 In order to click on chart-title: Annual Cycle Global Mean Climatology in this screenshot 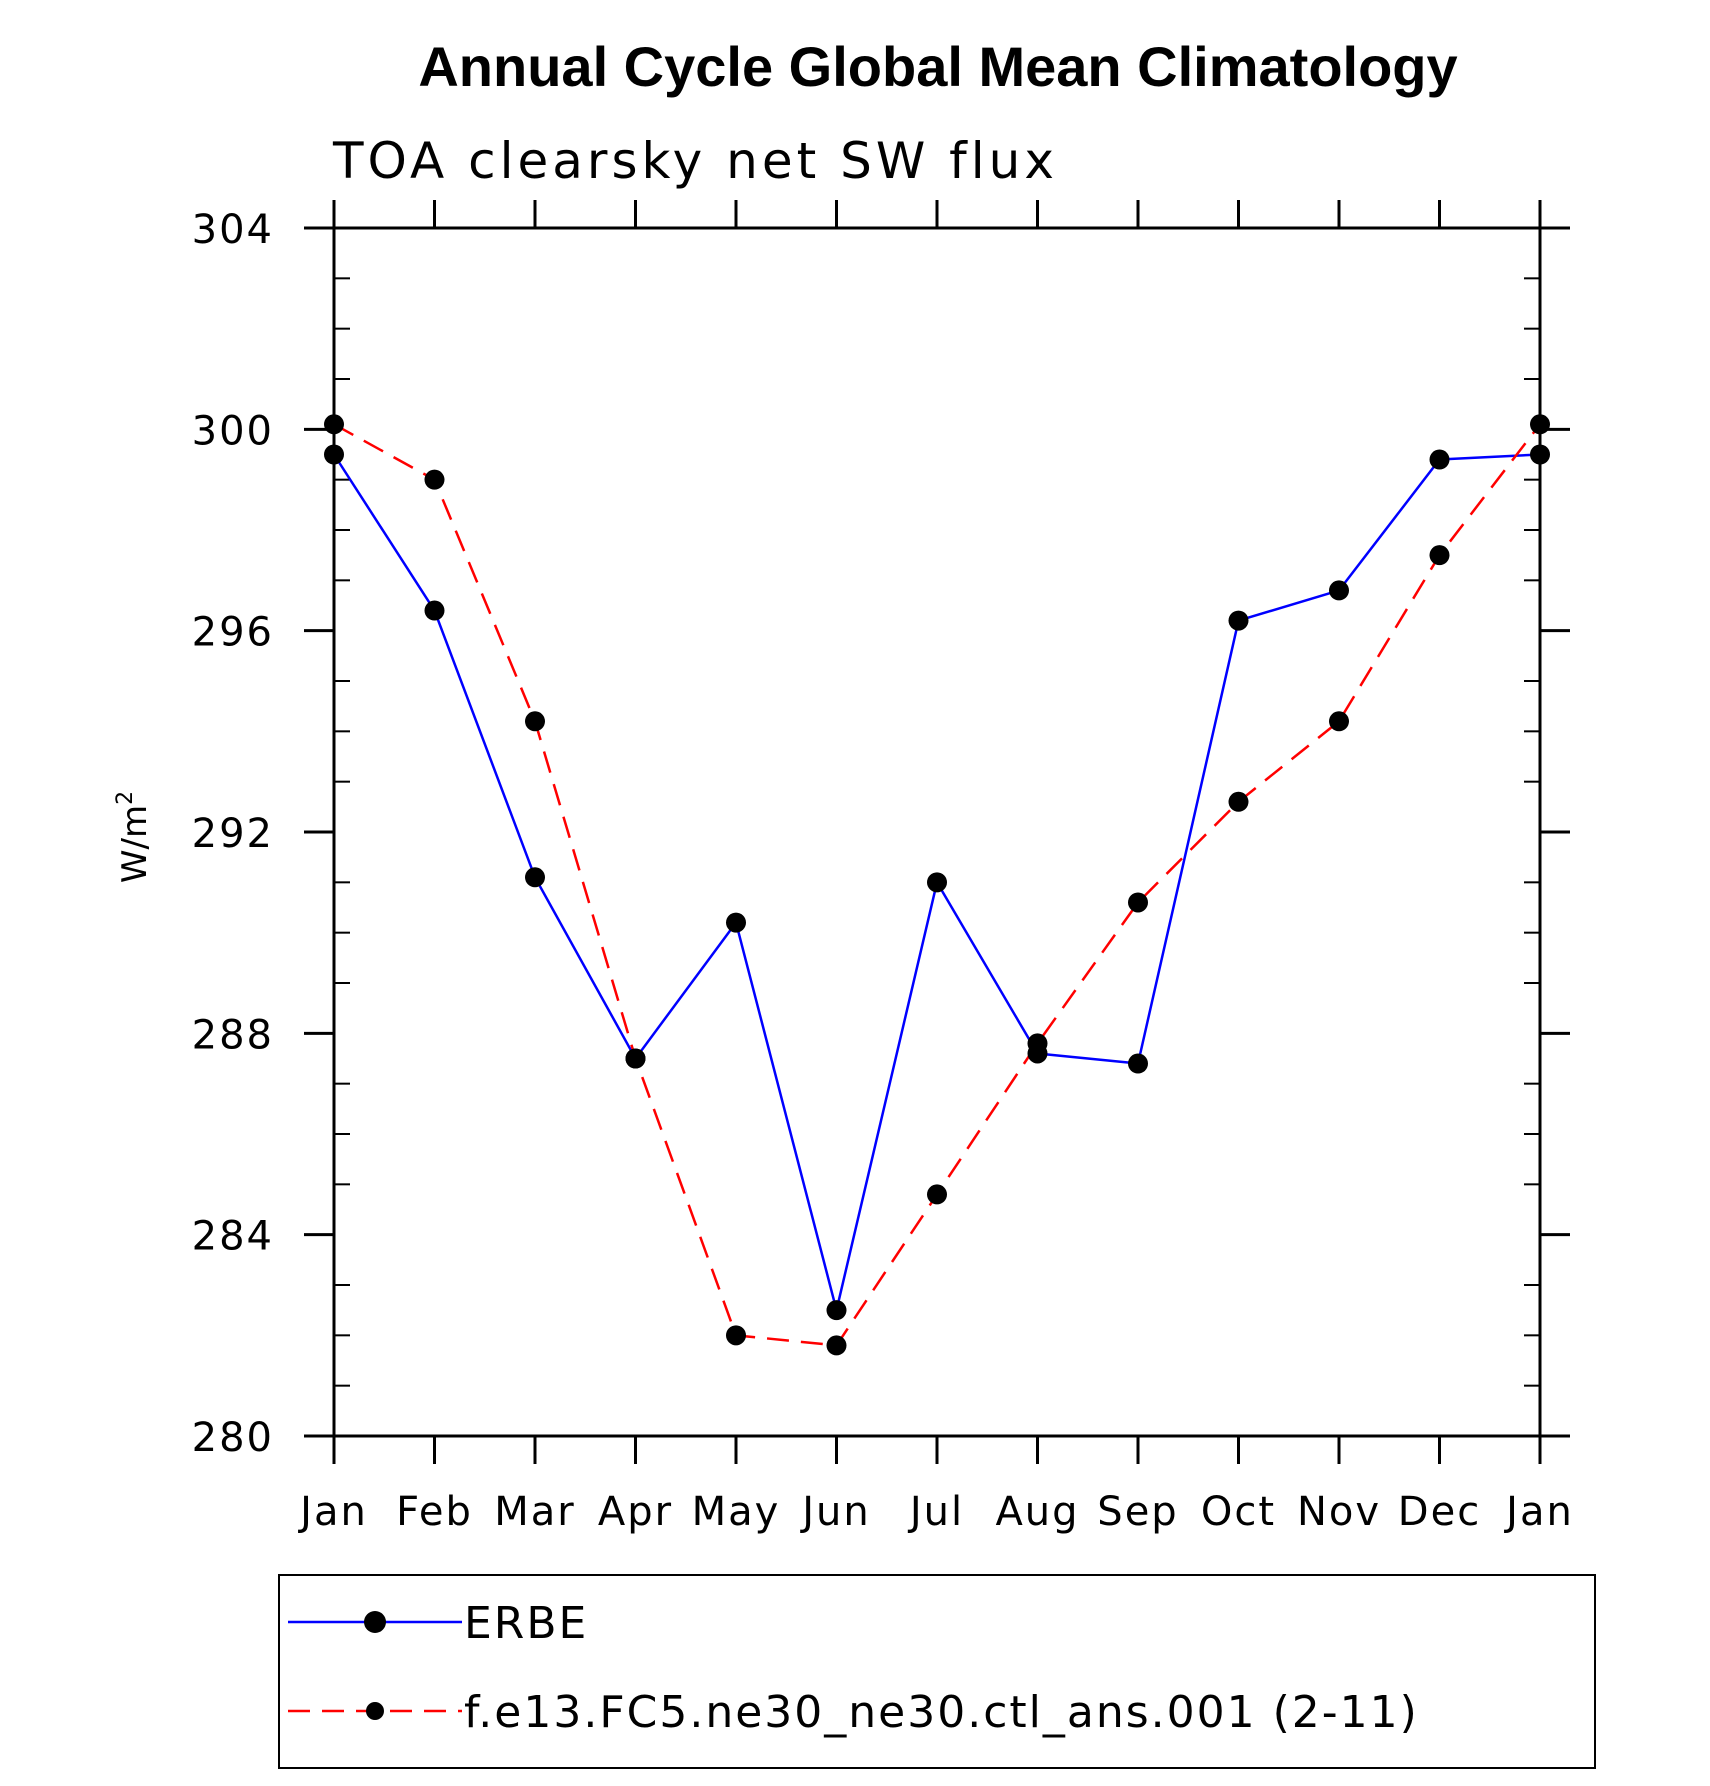, I will do `click(937, 66)`.